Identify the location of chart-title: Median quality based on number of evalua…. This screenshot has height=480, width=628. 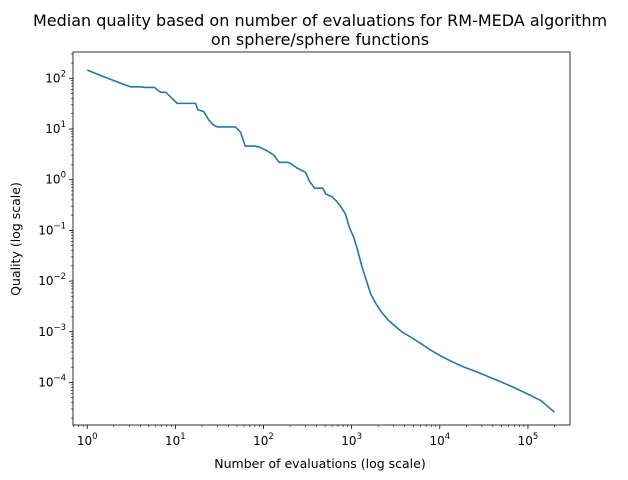
(320, 20).